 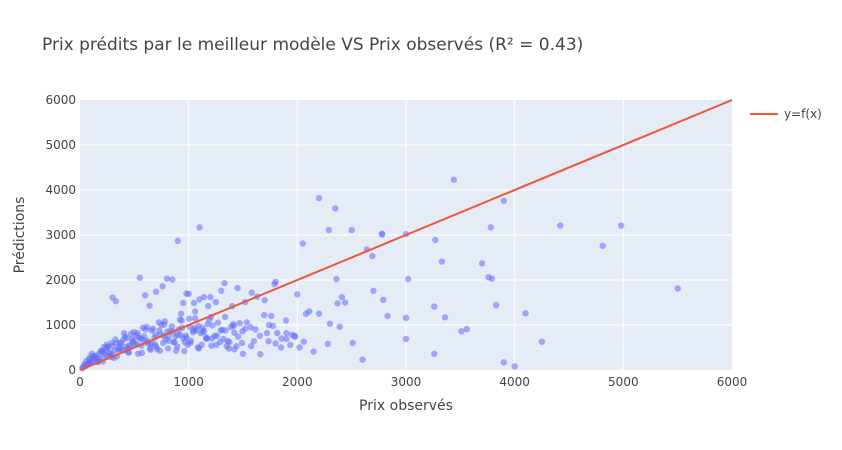 I want to click on y-tick-label: 0, so click(x=72, y=370).